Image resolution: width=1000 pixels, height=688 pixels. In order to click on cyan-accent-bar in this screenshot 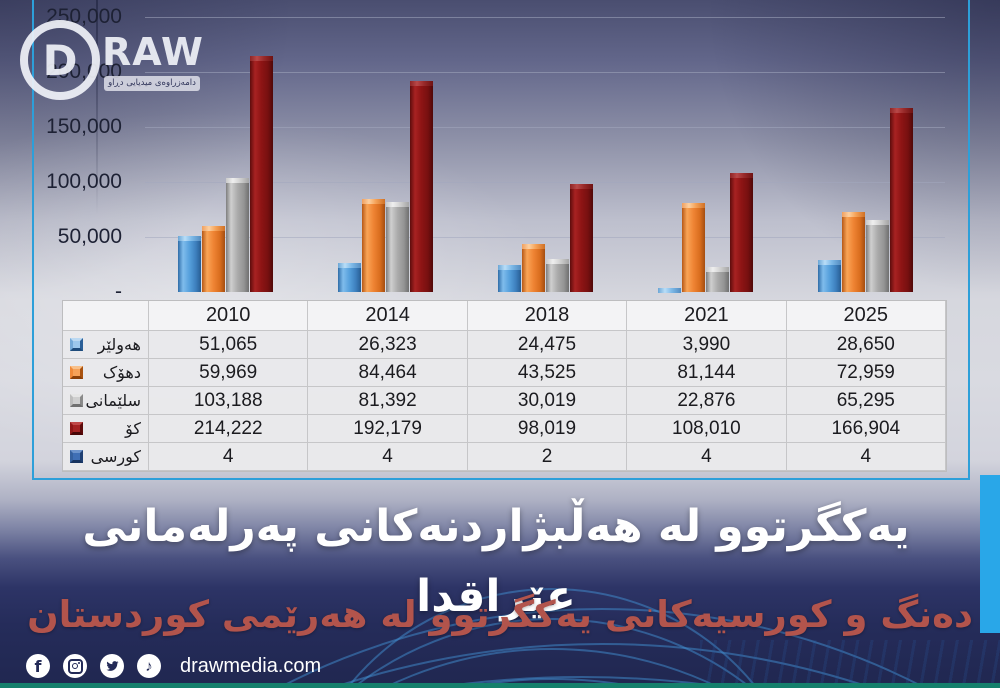, I will do `click(990, 554)`.